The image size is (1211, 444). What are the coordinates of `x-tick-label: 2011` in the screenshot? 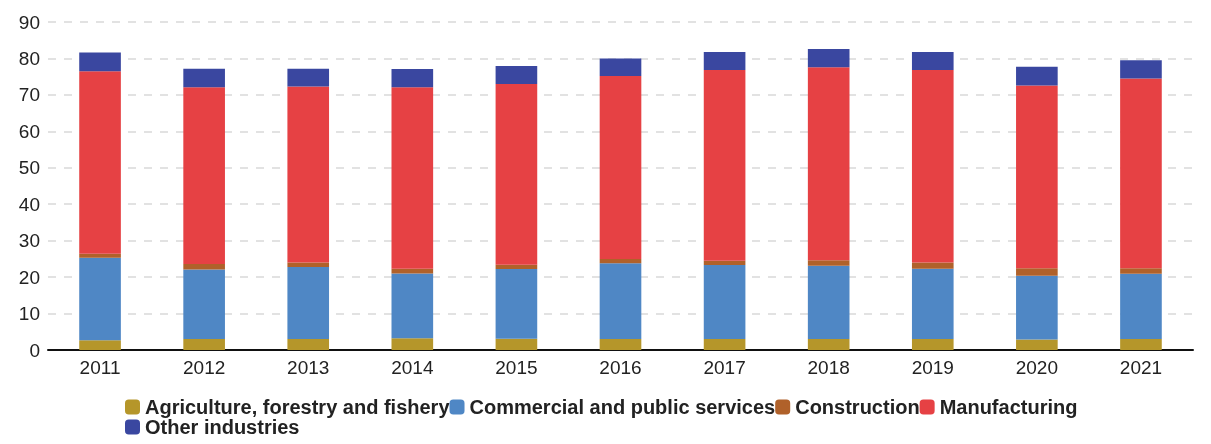 It's located at (100, 367).